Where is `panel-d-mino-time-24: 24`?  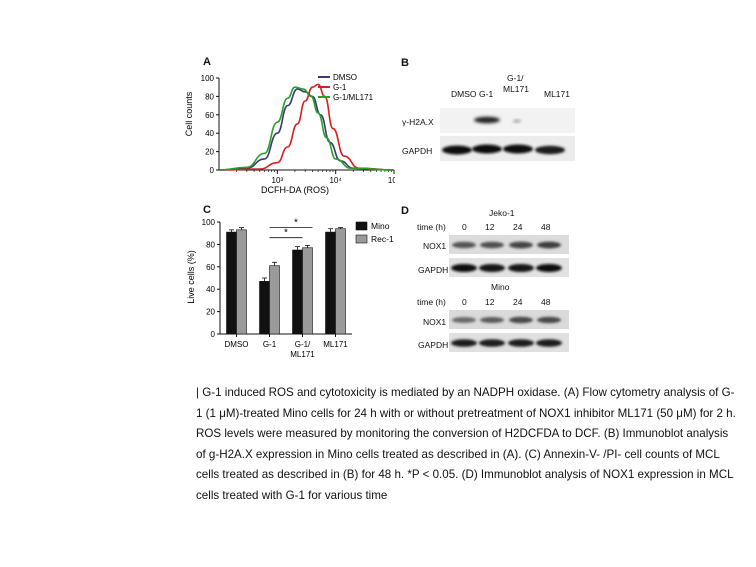
panel-d-mino-time-24: 24 is located at coordinates (518, 302).